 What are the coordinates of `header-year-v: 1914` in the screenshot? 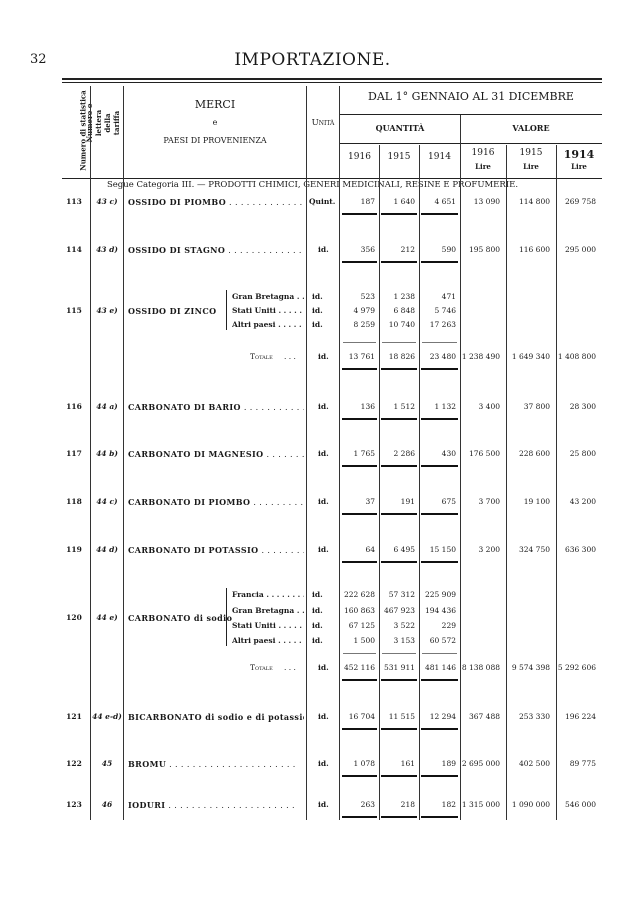 It's located at (579, 154).